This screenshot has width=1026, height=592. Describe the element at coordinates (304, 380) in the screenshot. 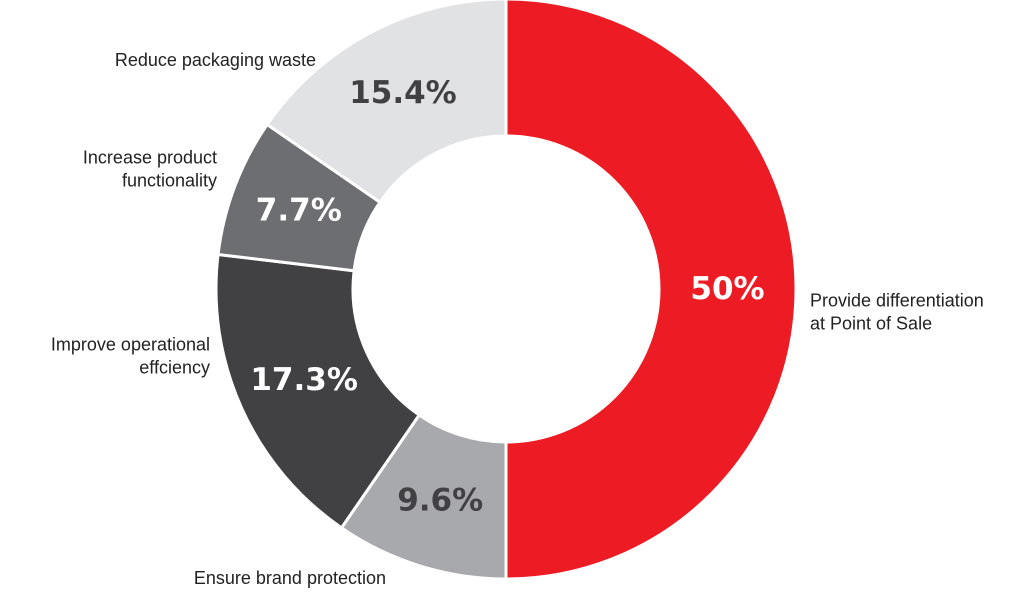

I see `value-label-improve-operational-effciency: 17.3%` at that location.